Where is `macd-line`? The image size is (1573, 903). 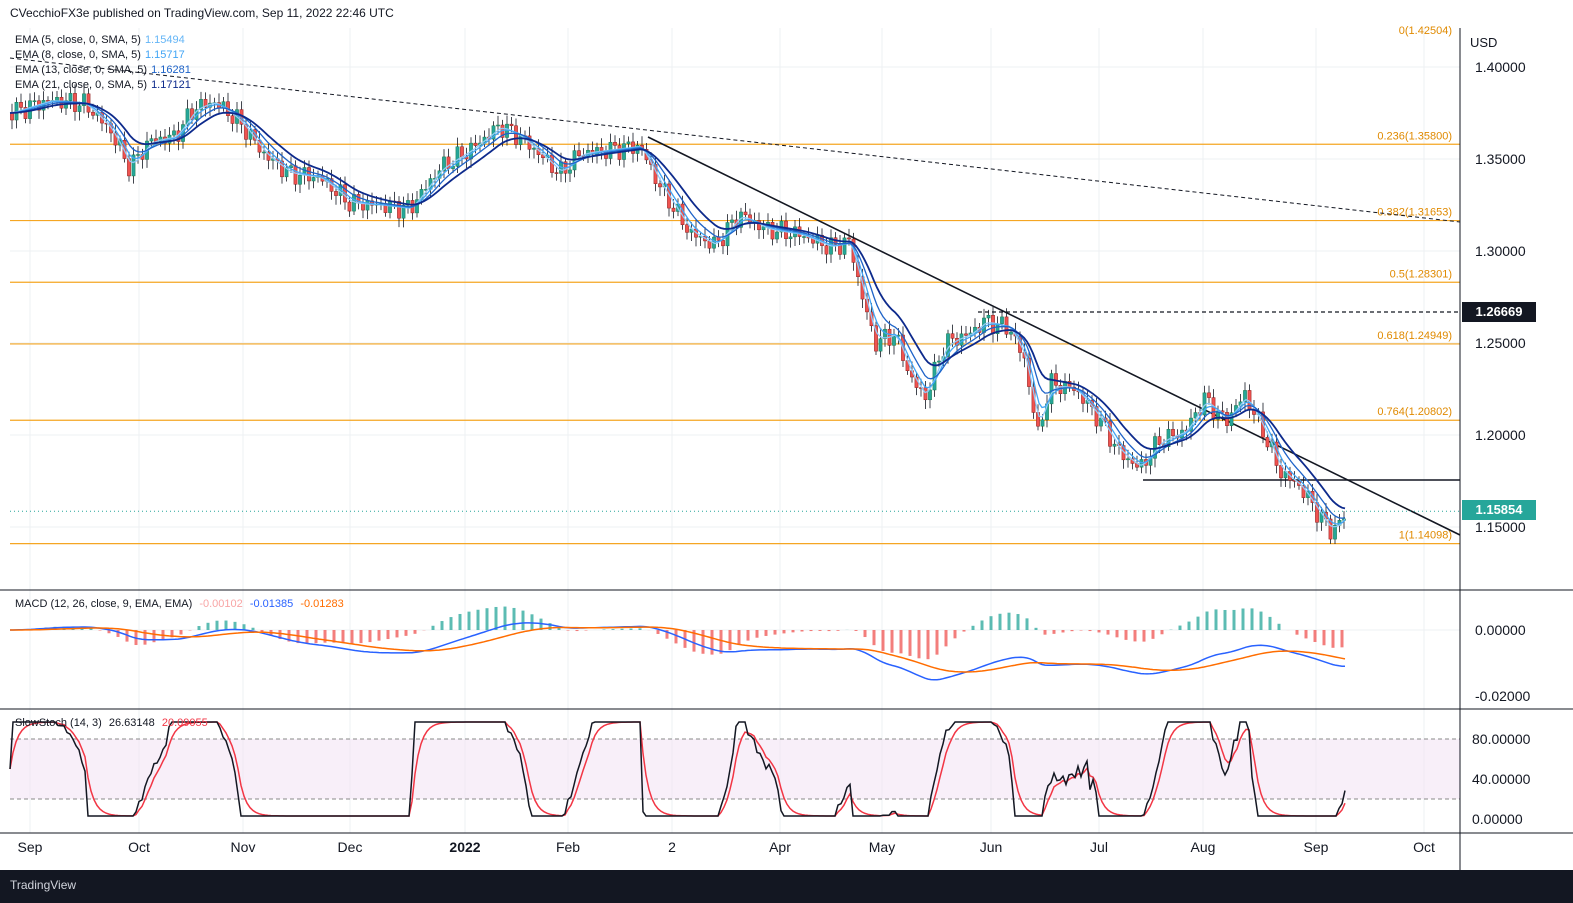
macd-line is located at coordinates (678, 651).